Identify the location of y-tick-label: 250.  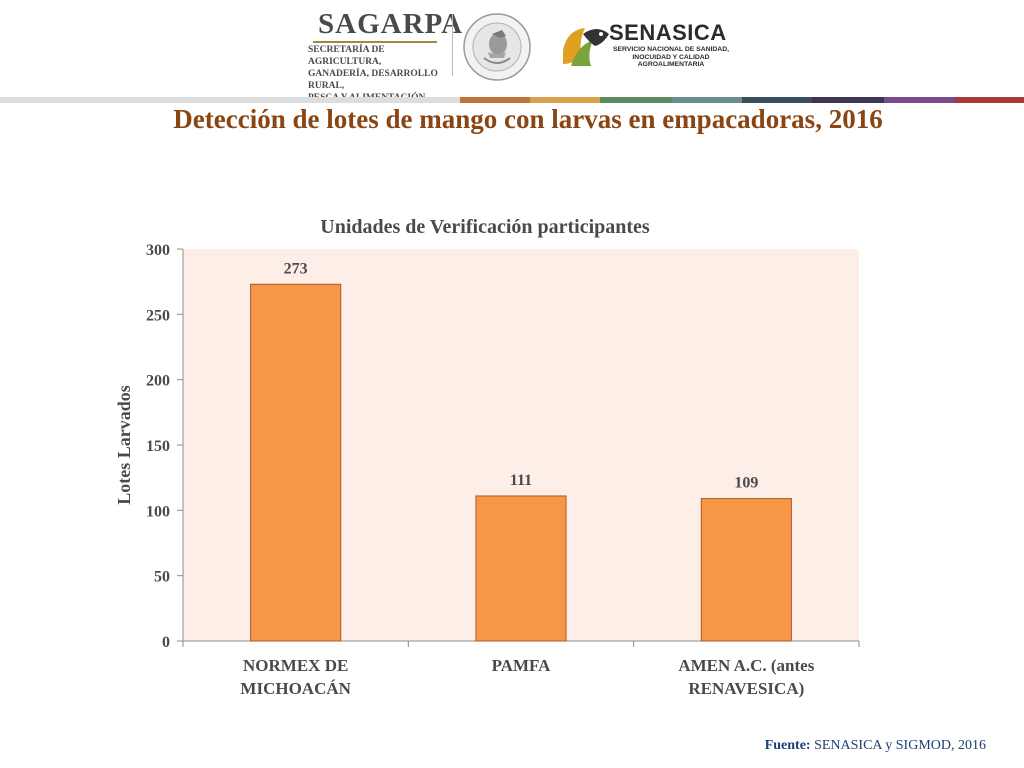
(158, 315).